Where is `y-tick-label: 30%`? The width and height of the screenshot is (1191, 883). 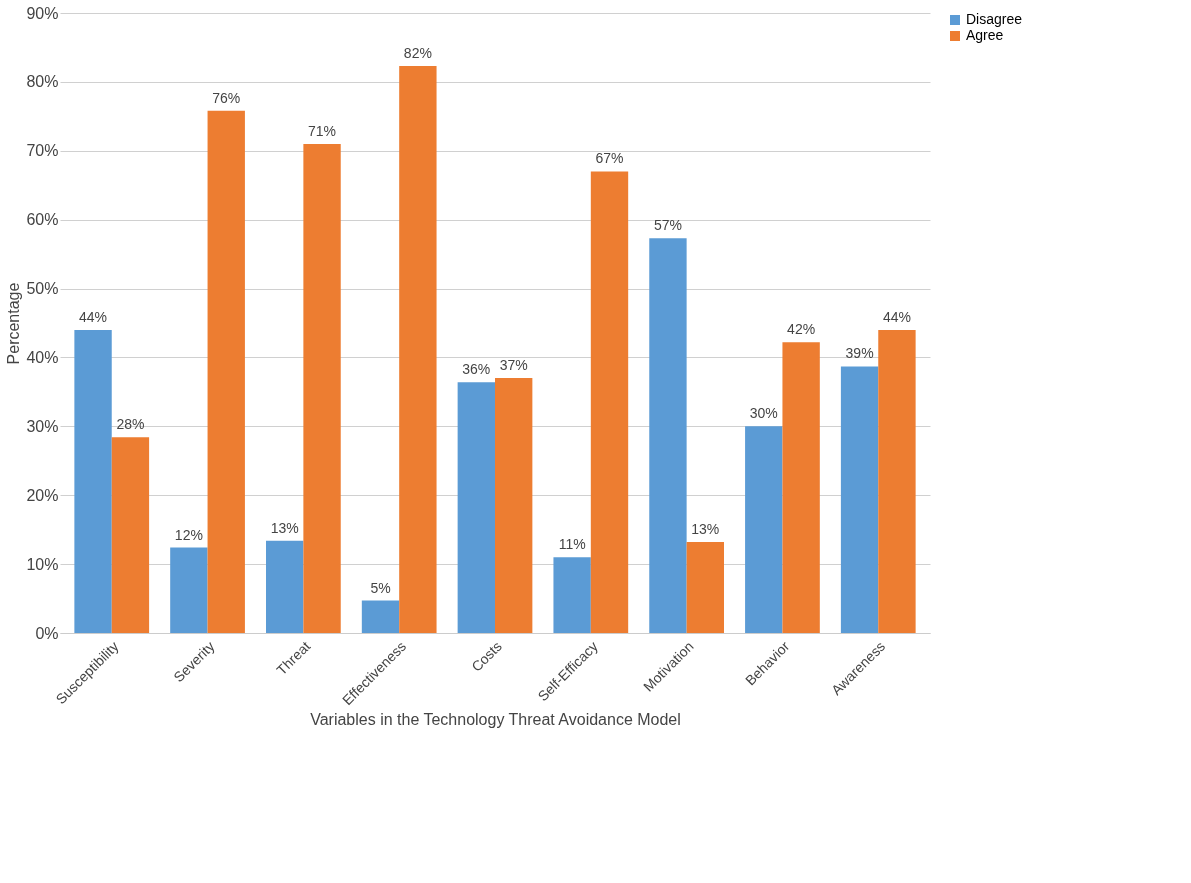
y-tick-label: 30% is located at coordinates (42, 426).